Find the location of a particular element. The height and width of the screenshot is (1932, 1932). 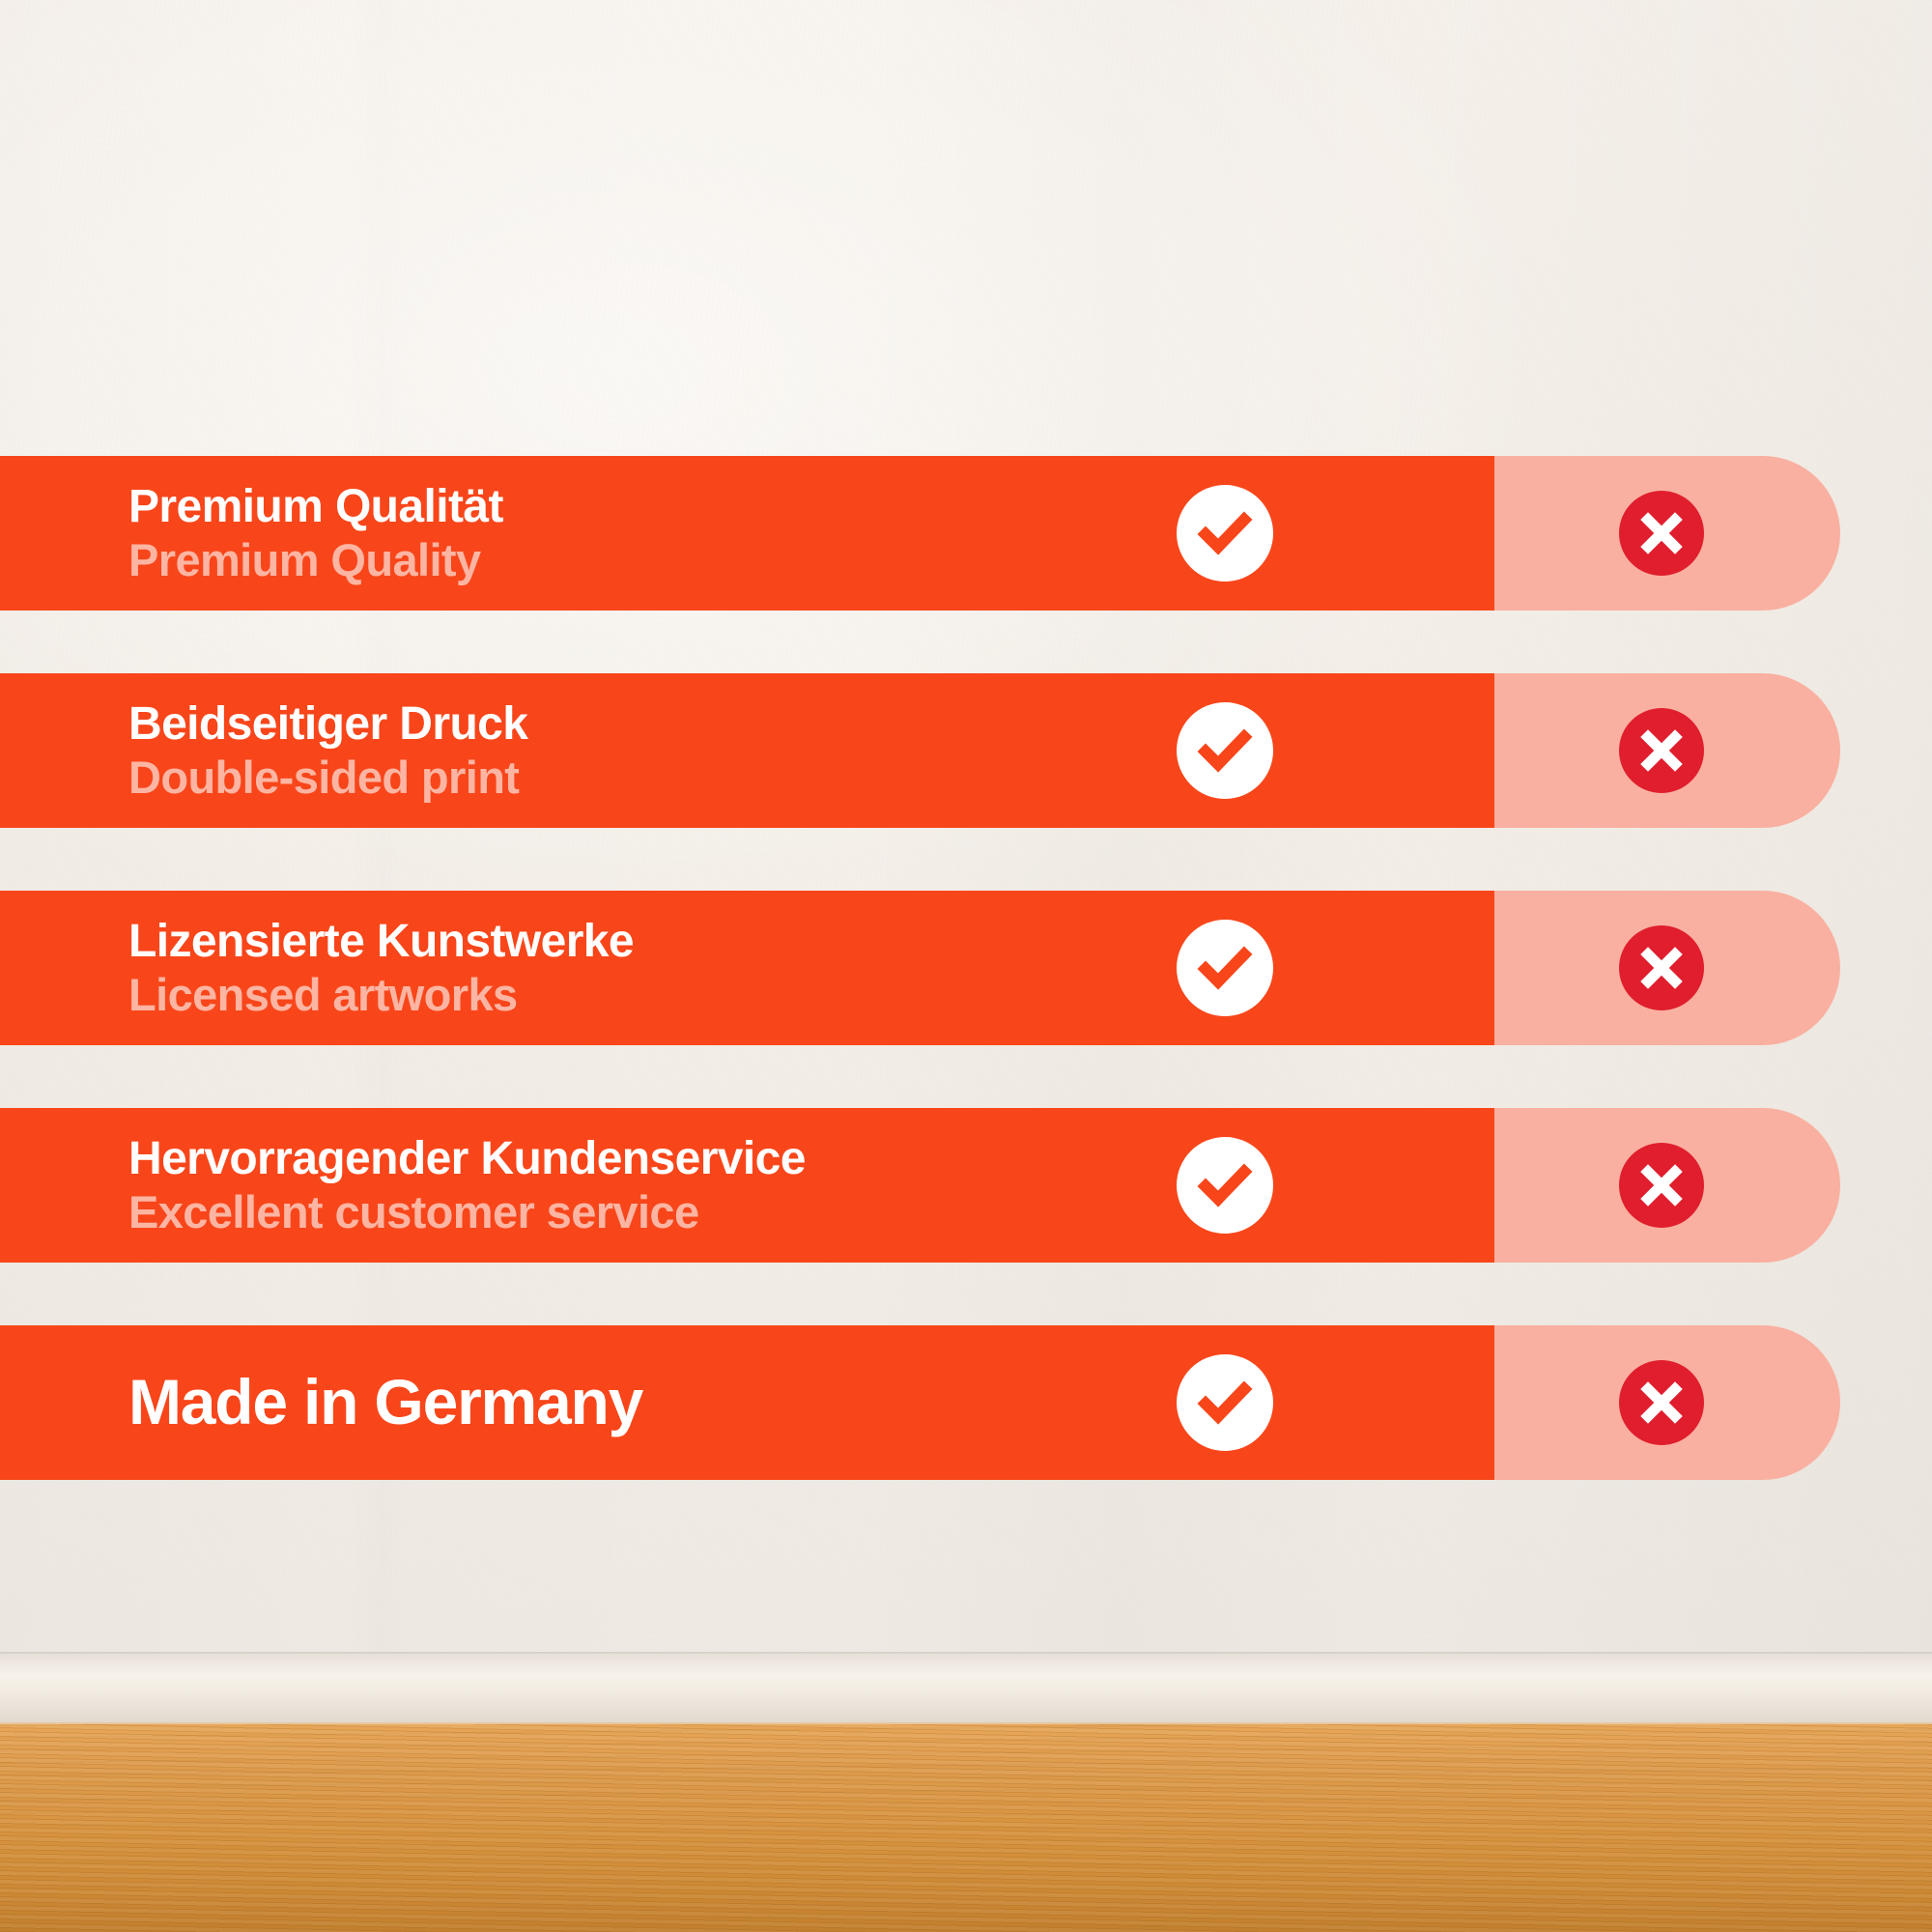

feature-label: Premium Qualität Premium Quality is located at coordinates (315, 533).